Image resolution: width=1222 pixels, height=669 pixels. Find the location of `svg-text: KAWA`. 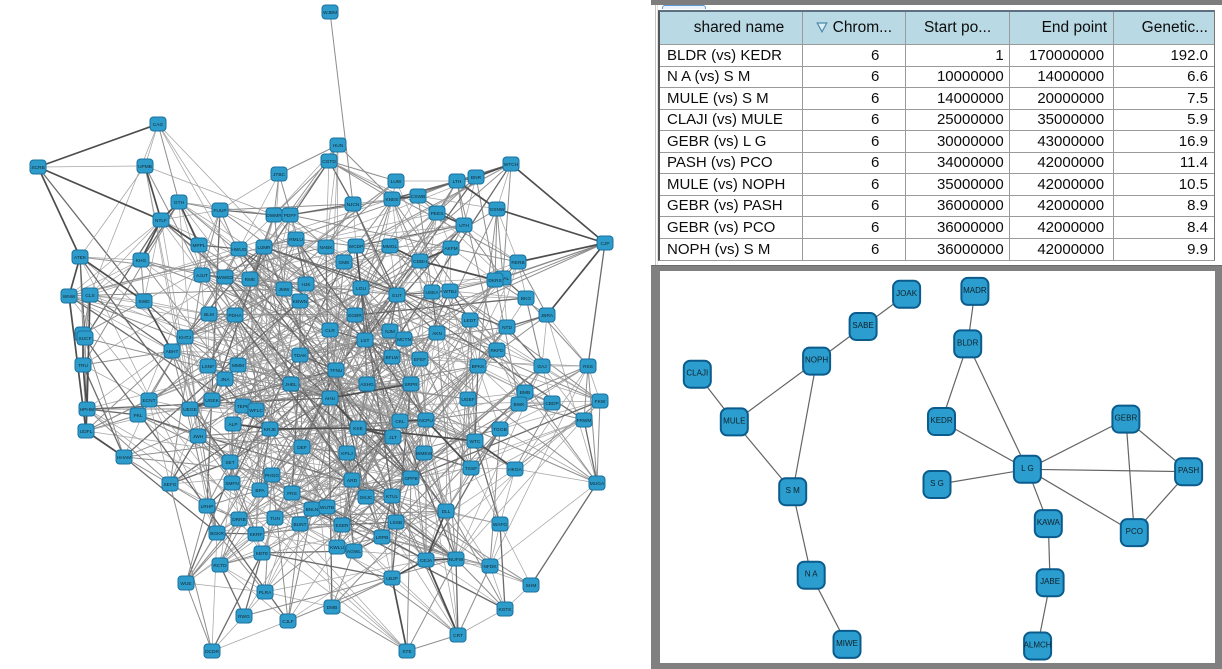

svg-text: KAWA is located at coordinates (1049, 522).